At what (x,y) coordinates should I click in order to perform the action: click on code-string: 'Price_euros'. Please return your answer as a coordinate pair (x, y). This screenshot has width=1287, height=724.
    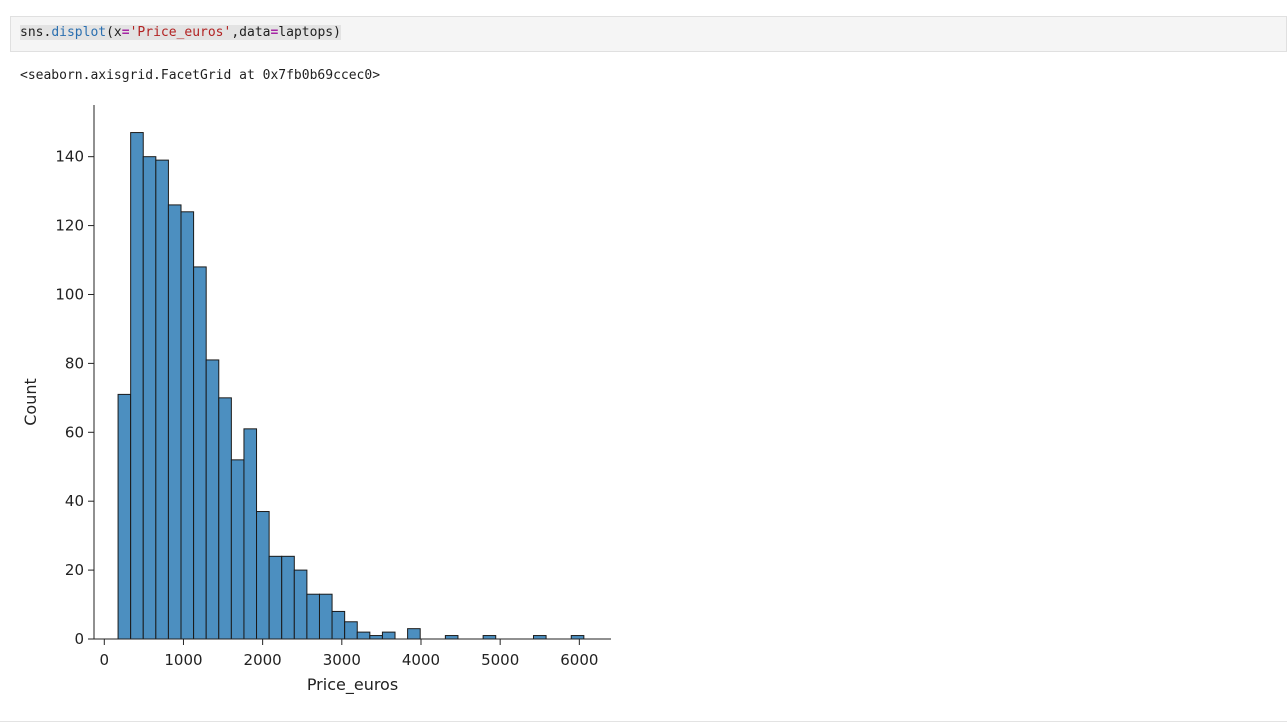
    Looking at the image, I should click on (180, 32).